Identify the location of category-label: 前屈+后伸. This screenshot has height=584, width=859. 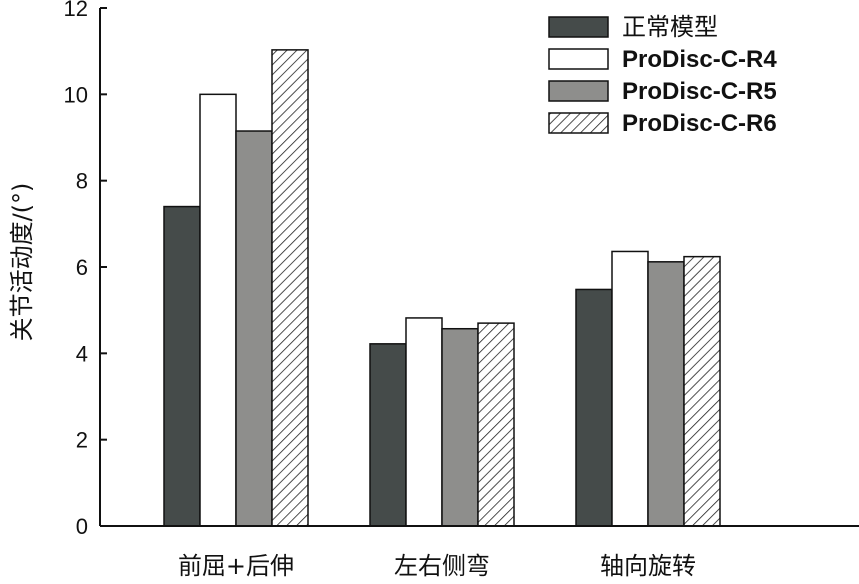
(236, 566).